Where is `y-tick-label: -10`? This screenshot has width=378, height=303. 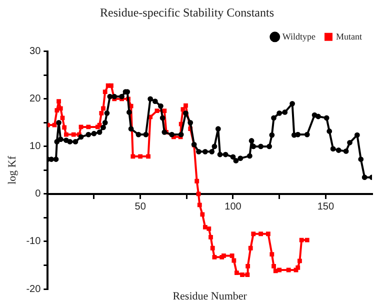
y-tick-label: -10 is located at coordinates (34, 242).